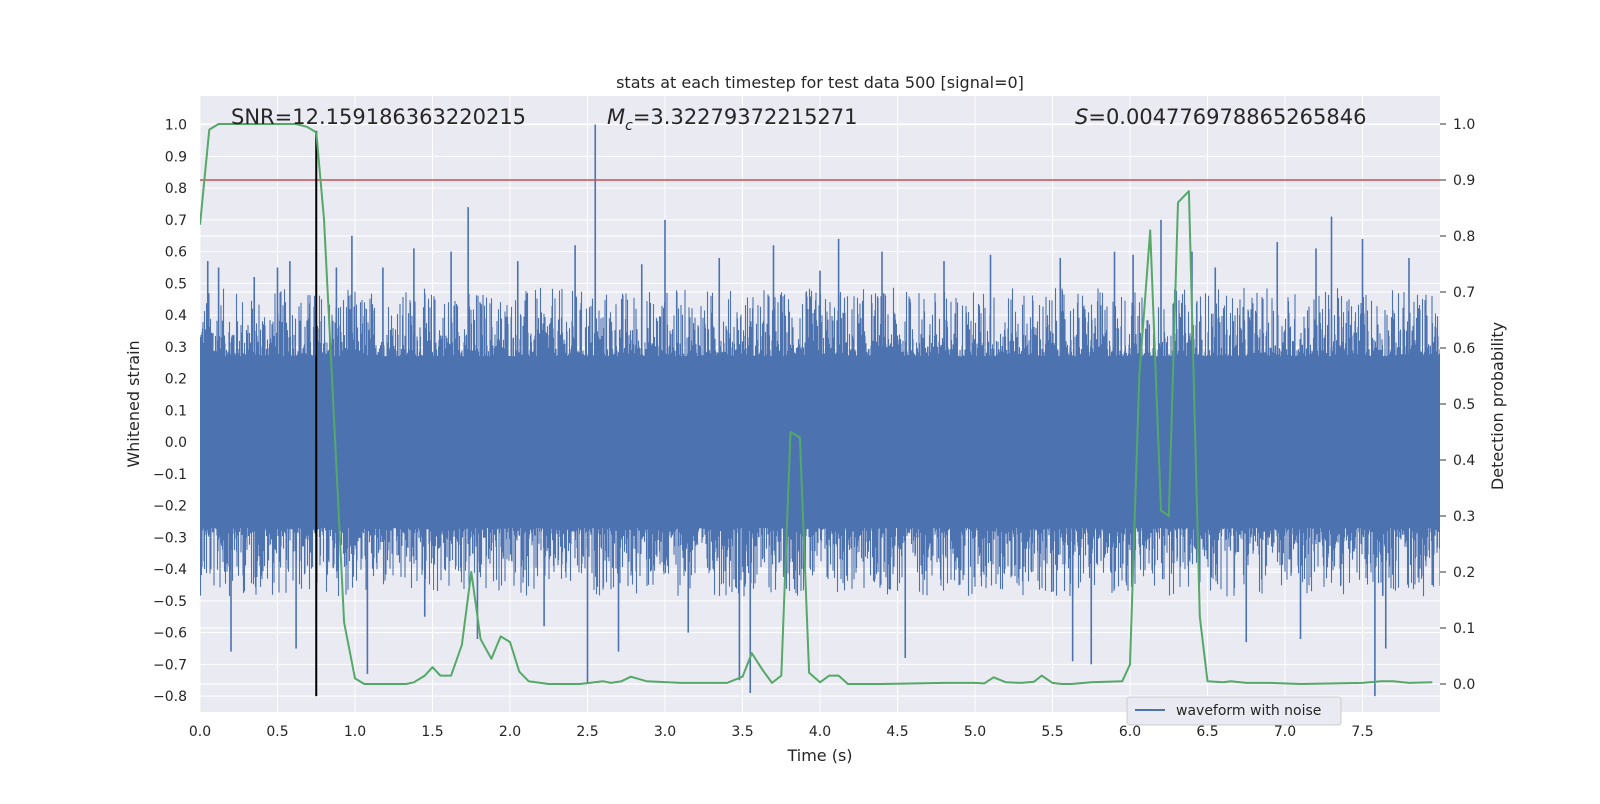  I want to click on y-tick-label: 0.6, so click(176, 253).